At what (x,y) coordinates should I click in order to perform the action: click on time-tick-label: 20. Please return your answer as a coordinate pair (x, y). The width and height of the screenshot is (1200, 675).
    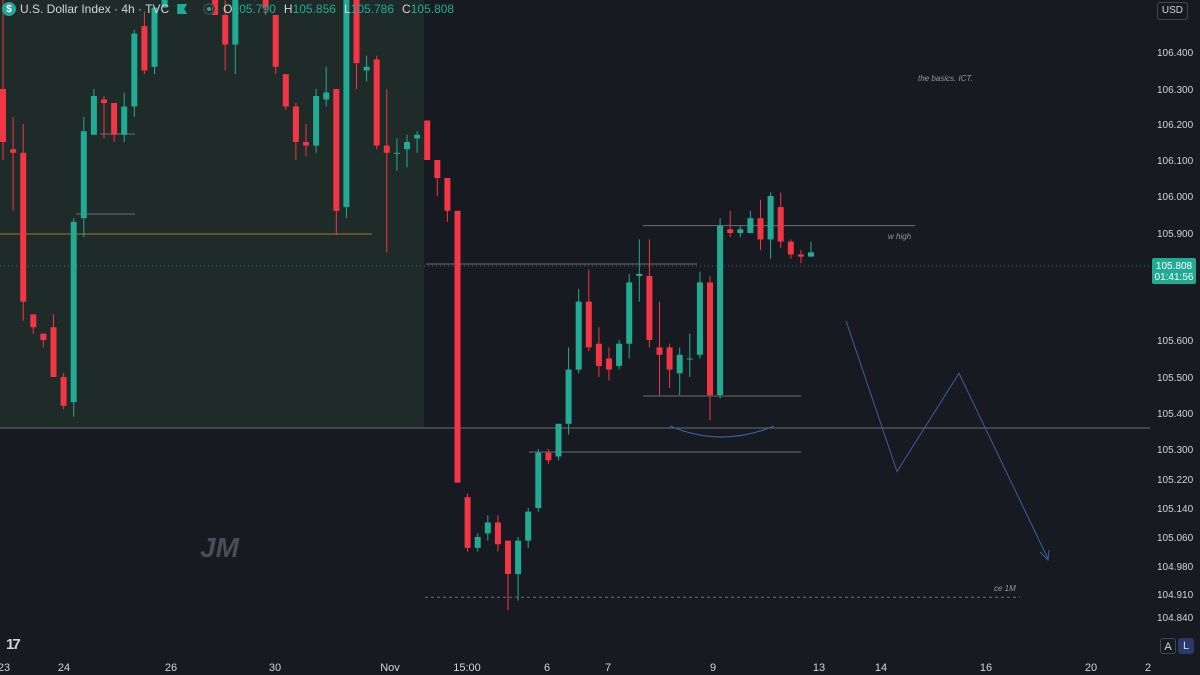
    Looking at the image, I should click on (1091, 668).